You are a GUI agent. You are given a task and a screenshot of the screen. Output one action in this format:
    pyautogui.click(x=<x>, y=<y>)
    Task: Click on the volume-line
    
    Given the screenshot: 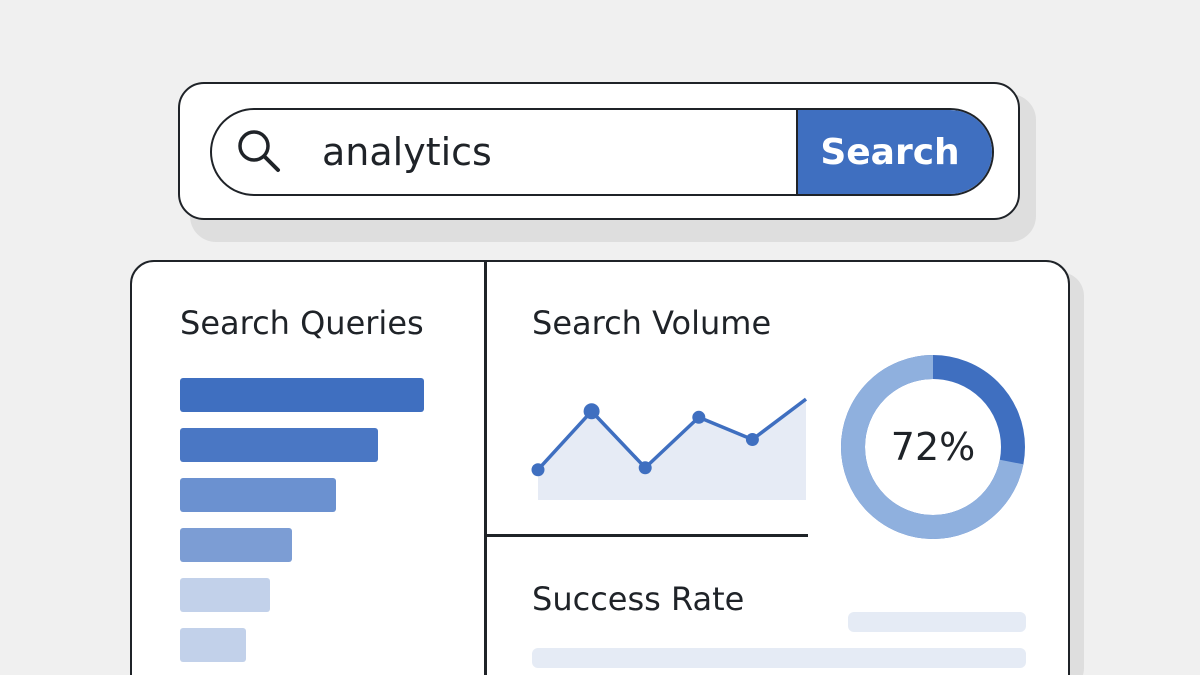 What is the action you would take?
    pyautogui.click(x=672, y=434)
    